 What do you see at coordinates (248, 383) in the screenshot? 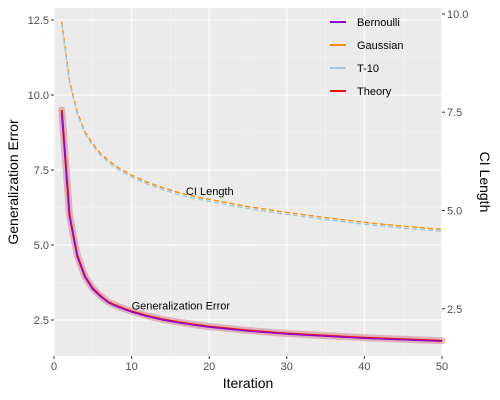
I see `x-axis-title: Iteration` at bounding box center [248, 383].